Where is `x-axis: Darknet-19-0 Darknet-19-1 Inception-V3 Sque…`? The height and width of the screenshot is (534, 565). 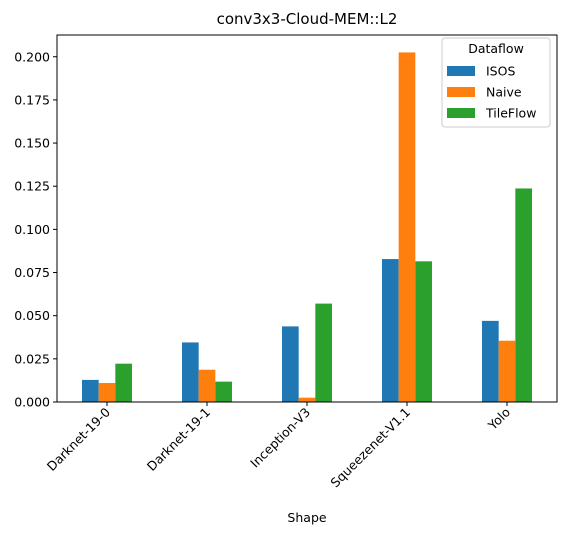 x-axis: Darknet-19-0 Darknet-19-1 Inception-V3 Sque… is located at coordinates (278, 446).